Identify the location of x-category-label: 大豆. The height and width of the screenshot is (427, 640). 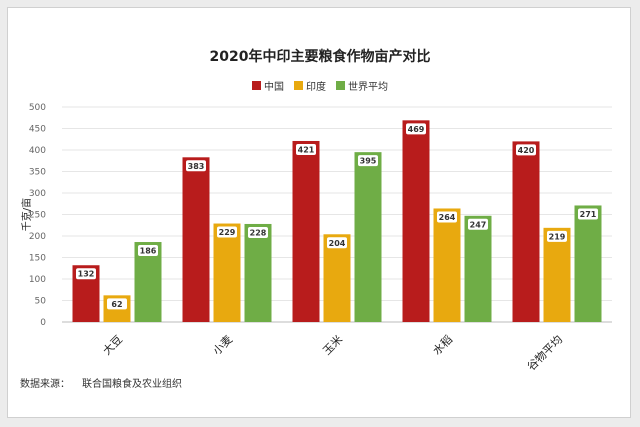
(112, 344).